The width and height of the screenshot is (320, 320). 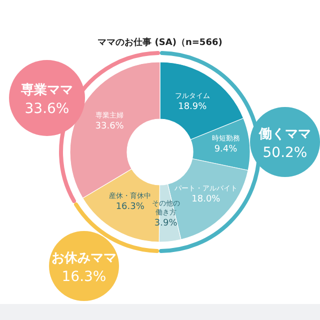 What do you see at coordinates (193, 107) in the screenshot?
I see `data-label: 18.9%` at bounding box center [193, 107].